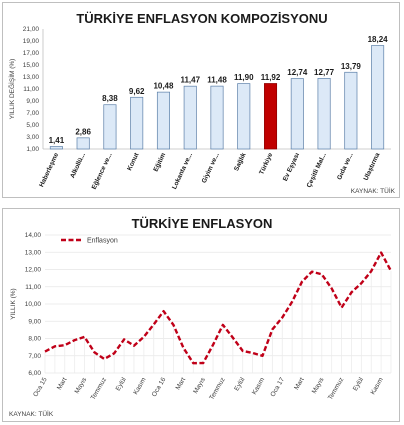 Image resolution: width=404 pixels, height=425 pixels. What do you see at coordinates (34, 339) in the screenshot?
I see `y-tick-label: 8,00` at bounding box center [34, 339].